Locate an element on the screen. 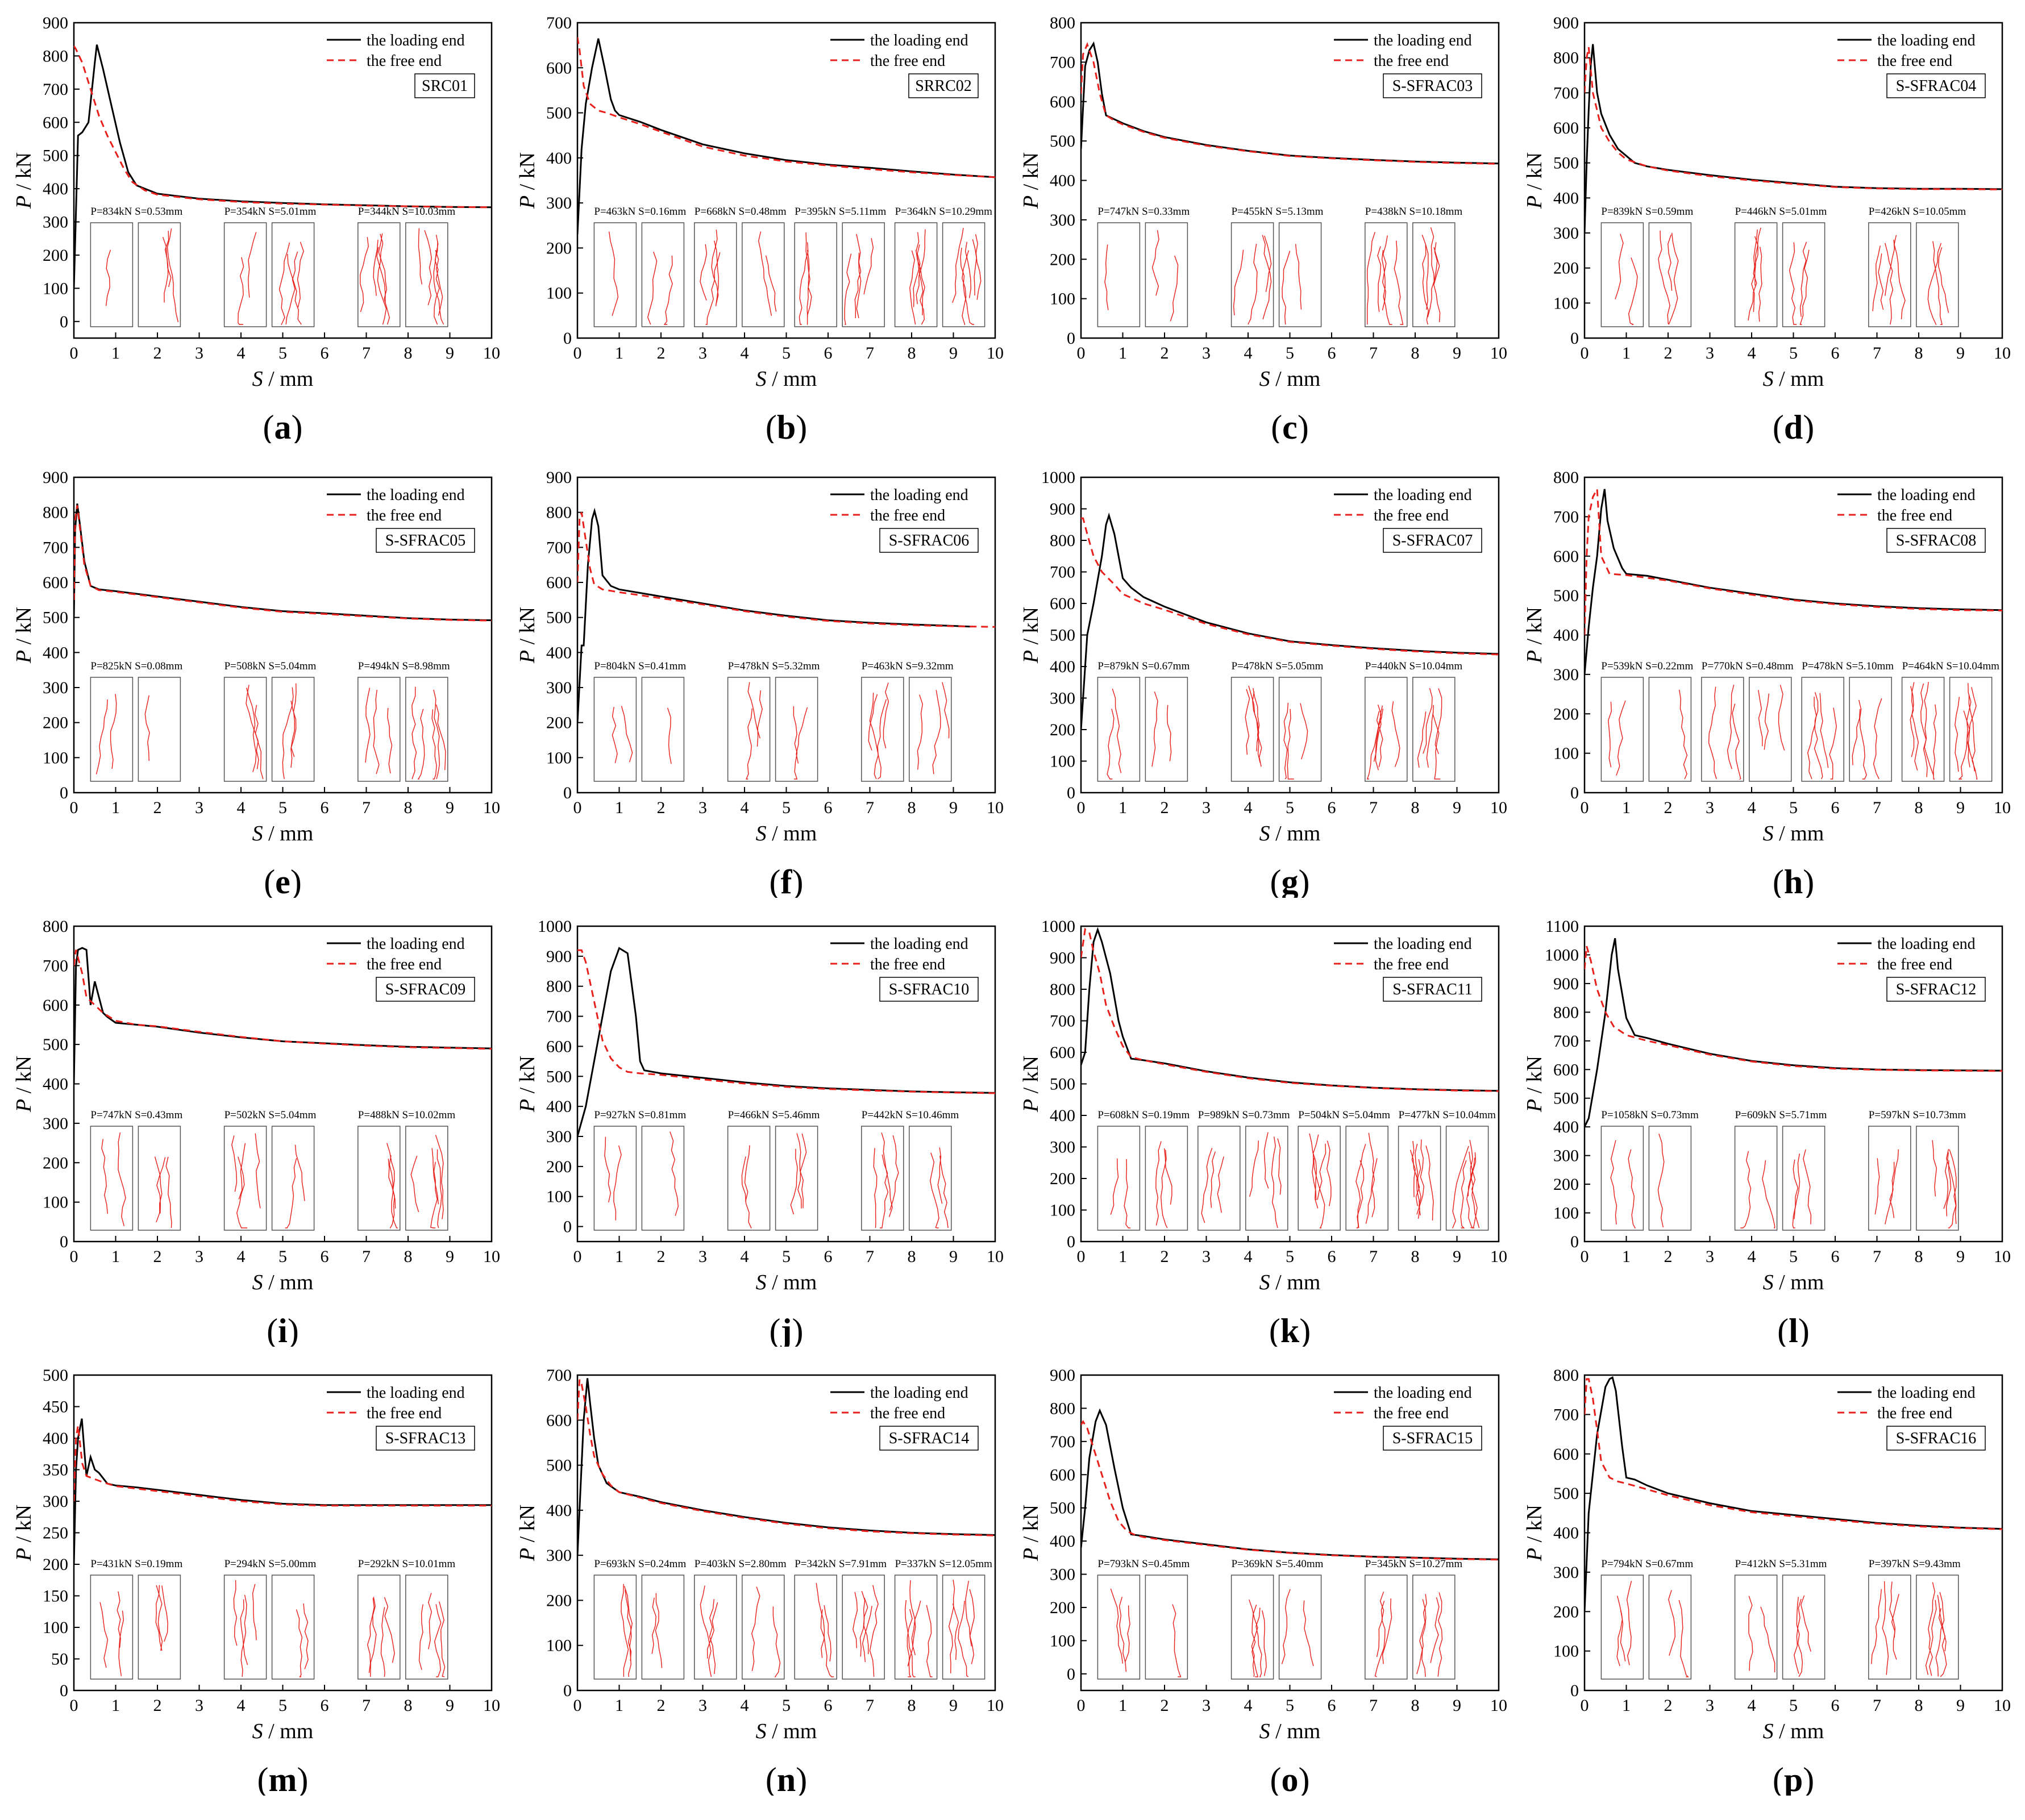 Image resolution: width=2025 pixels, height=1820 pixels. panel-tag-letter: l is located at coordinates (1794, 1329).